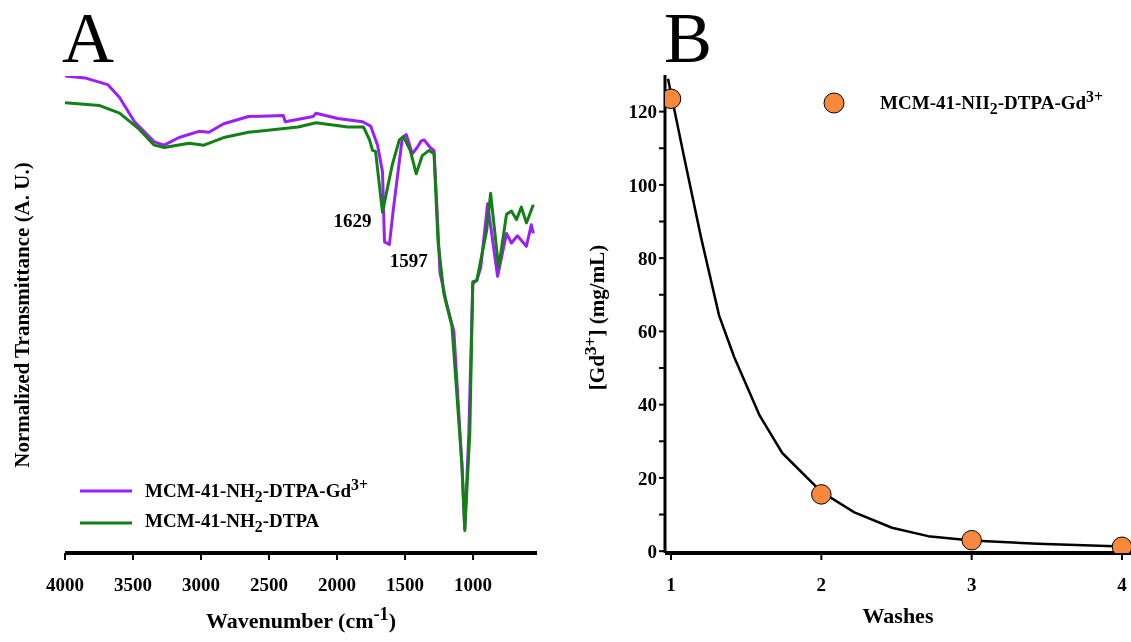 This screenshot has height=642, width=1131. What do you see at coordinates (88, 39) in the screenshot?
I see `chart-title: A` at bounding box center [88, 39].